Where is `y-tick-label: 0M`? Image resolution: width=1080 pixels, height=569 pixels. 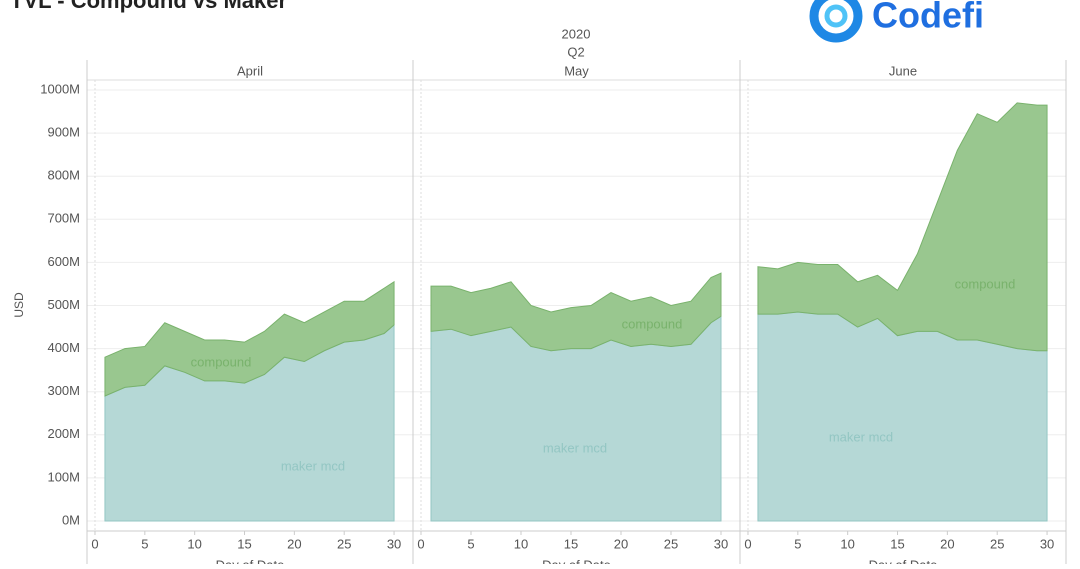
y-tick-label: 0M is located at coordinates (71, 519).